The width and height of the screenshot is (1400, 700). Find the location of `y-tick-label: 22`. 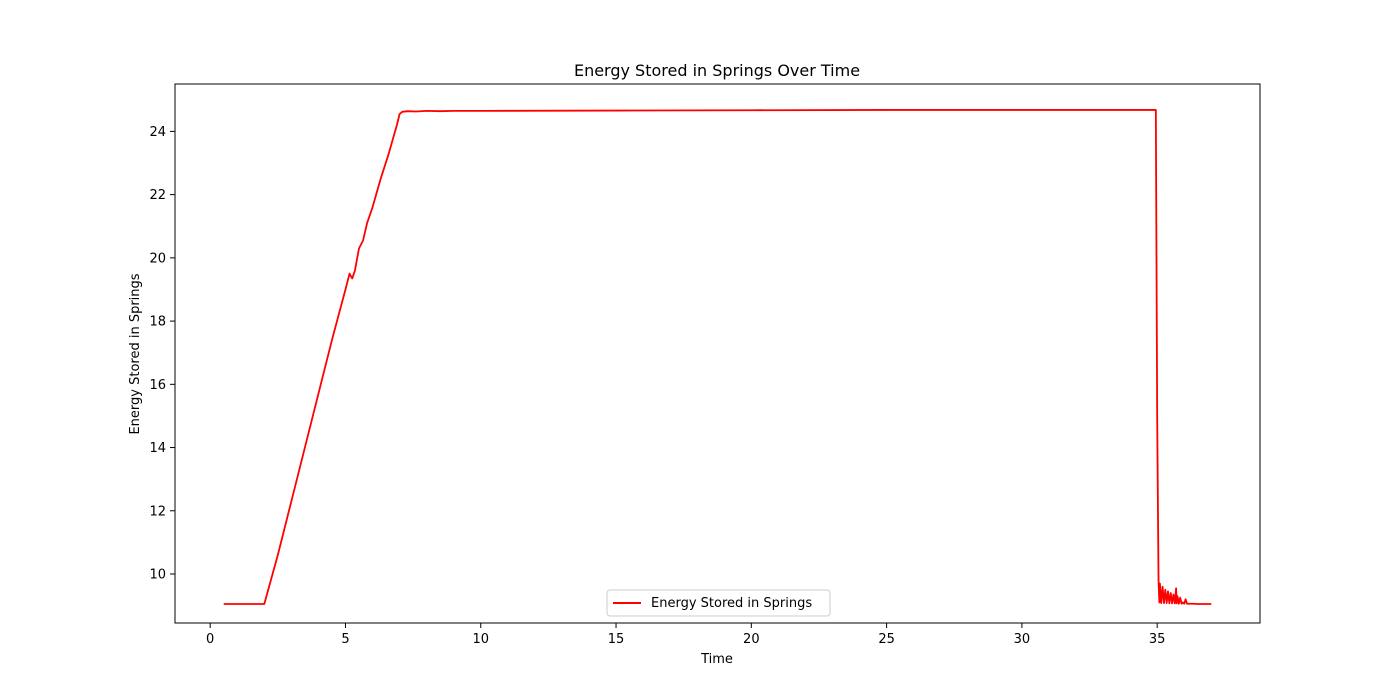

y-tick-label: 22 is located at coordinates (157, 195).